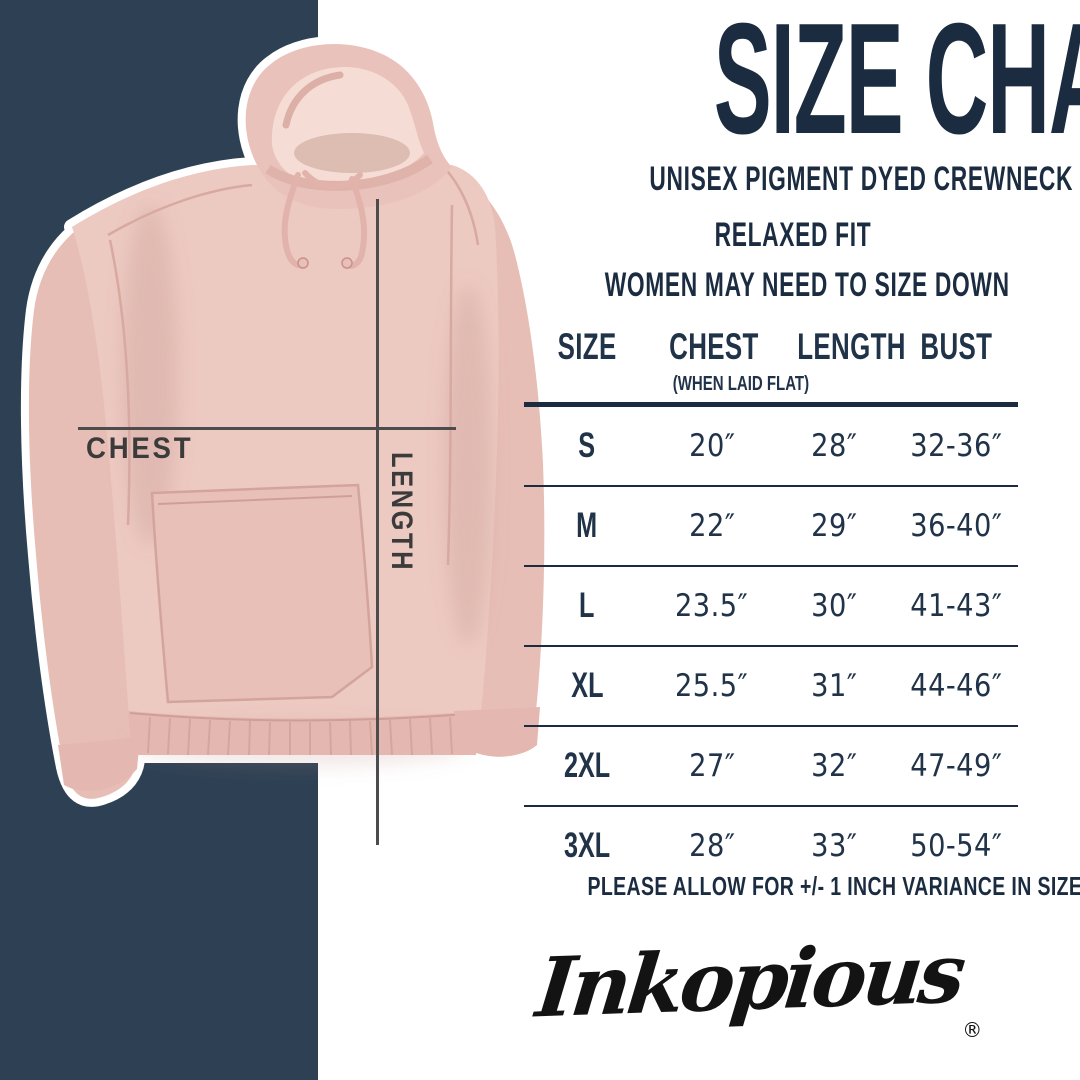 The width and height of the screenshot is (1080, 1080). Describe the element at coordinates (771, 351) in the screenshot. I see `size-table-header: SIZE CHEST LENGTH BUST` at that location.